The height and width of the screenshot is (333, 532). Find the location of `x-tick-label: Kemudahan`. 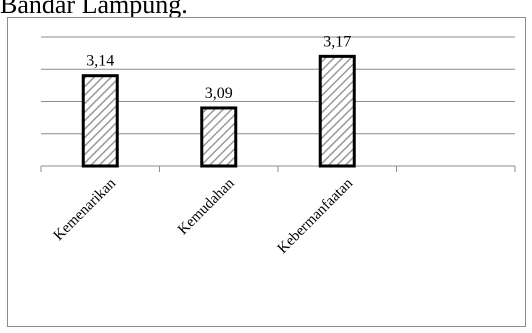

x-tick-label: Kemudahan is located at coordinates (206, 206).